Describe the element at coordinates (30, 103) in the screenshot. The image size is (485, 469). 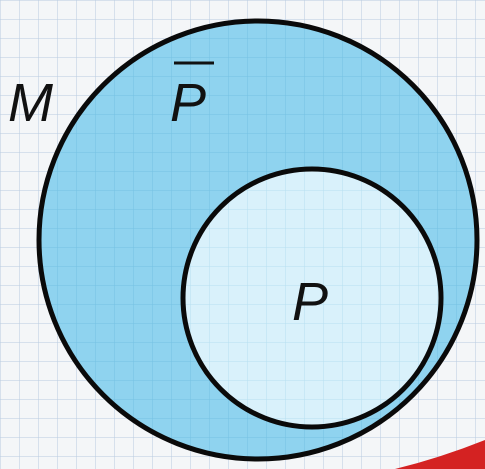
I see `outer-set-label: M` at that location.